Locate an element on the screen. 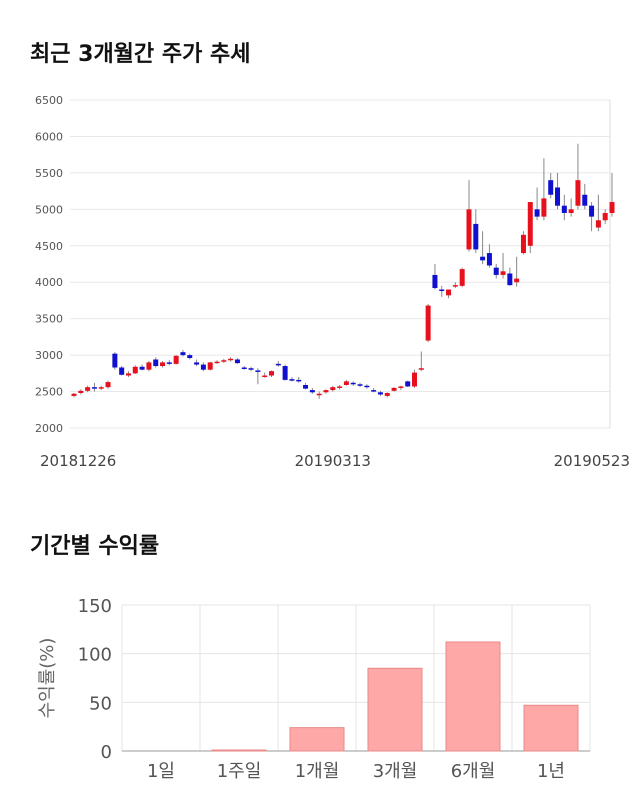  x-tick-label: 20190523 is located at coordinates (592, 461).